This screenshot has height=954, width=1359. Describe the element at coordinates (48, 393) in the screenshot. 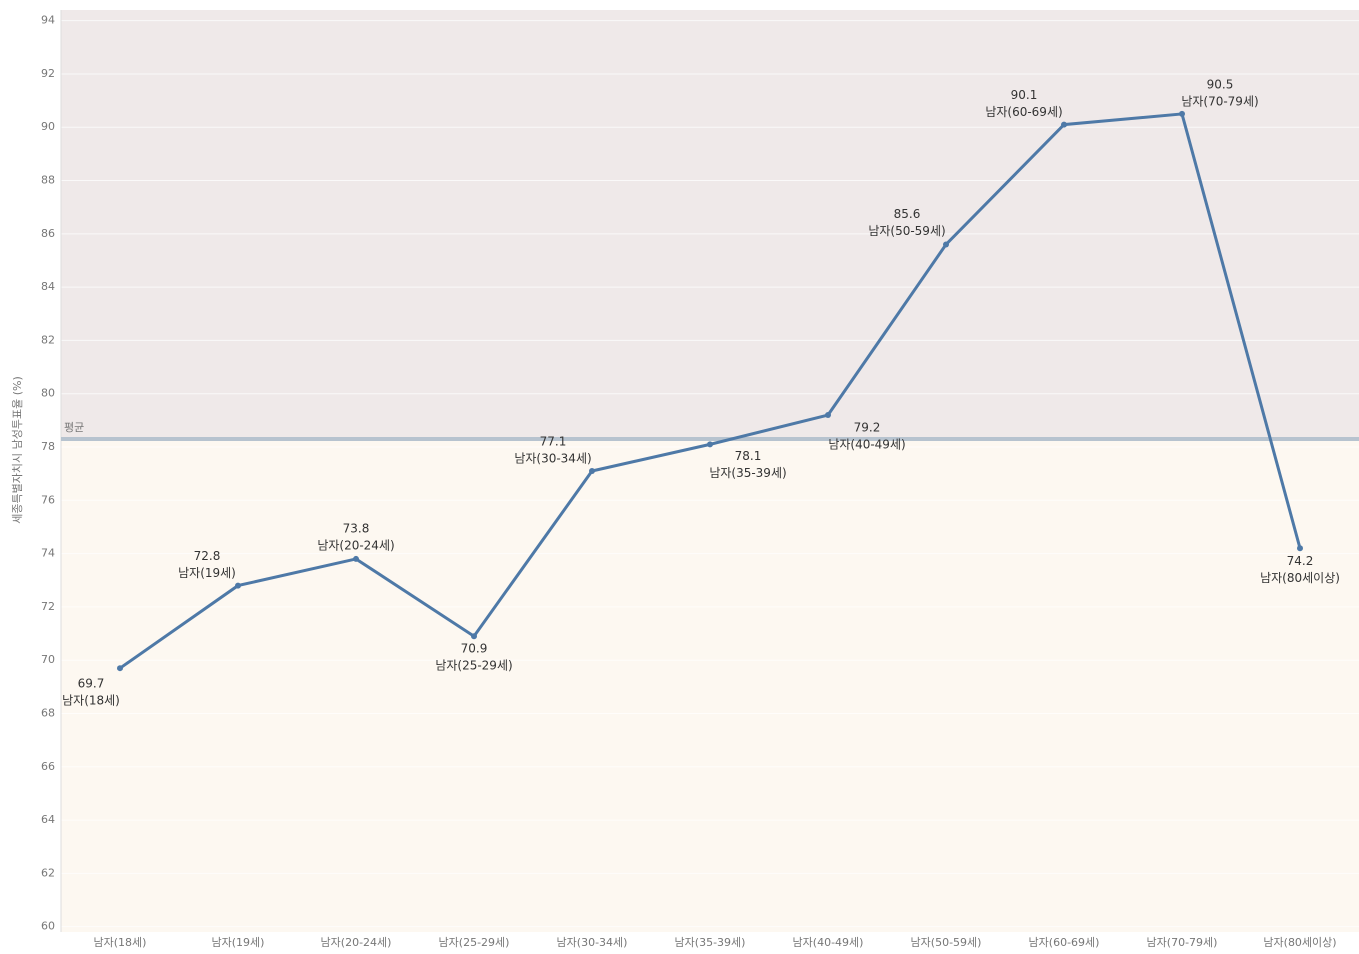

I see `y-tick-label: 80` at that location.